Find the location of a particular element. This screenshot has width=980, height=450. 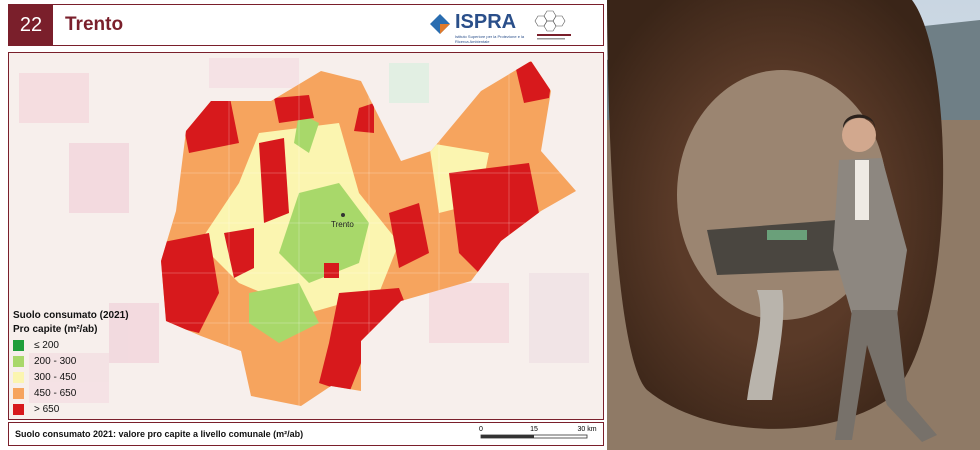

legend-items: ≤ 200 200 - 300 300 - 450 450 - 650 > 650 is located at coordinates (71, 377).